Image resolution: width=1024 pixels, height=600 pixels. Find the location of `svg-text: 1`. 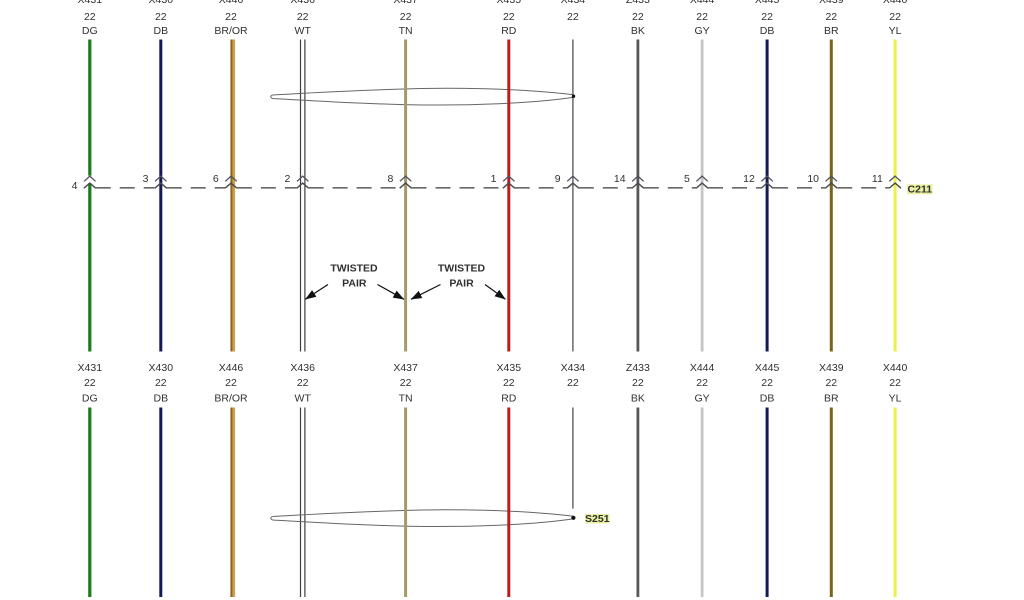

svg-text: 1 is located at coordinates (494, 179).